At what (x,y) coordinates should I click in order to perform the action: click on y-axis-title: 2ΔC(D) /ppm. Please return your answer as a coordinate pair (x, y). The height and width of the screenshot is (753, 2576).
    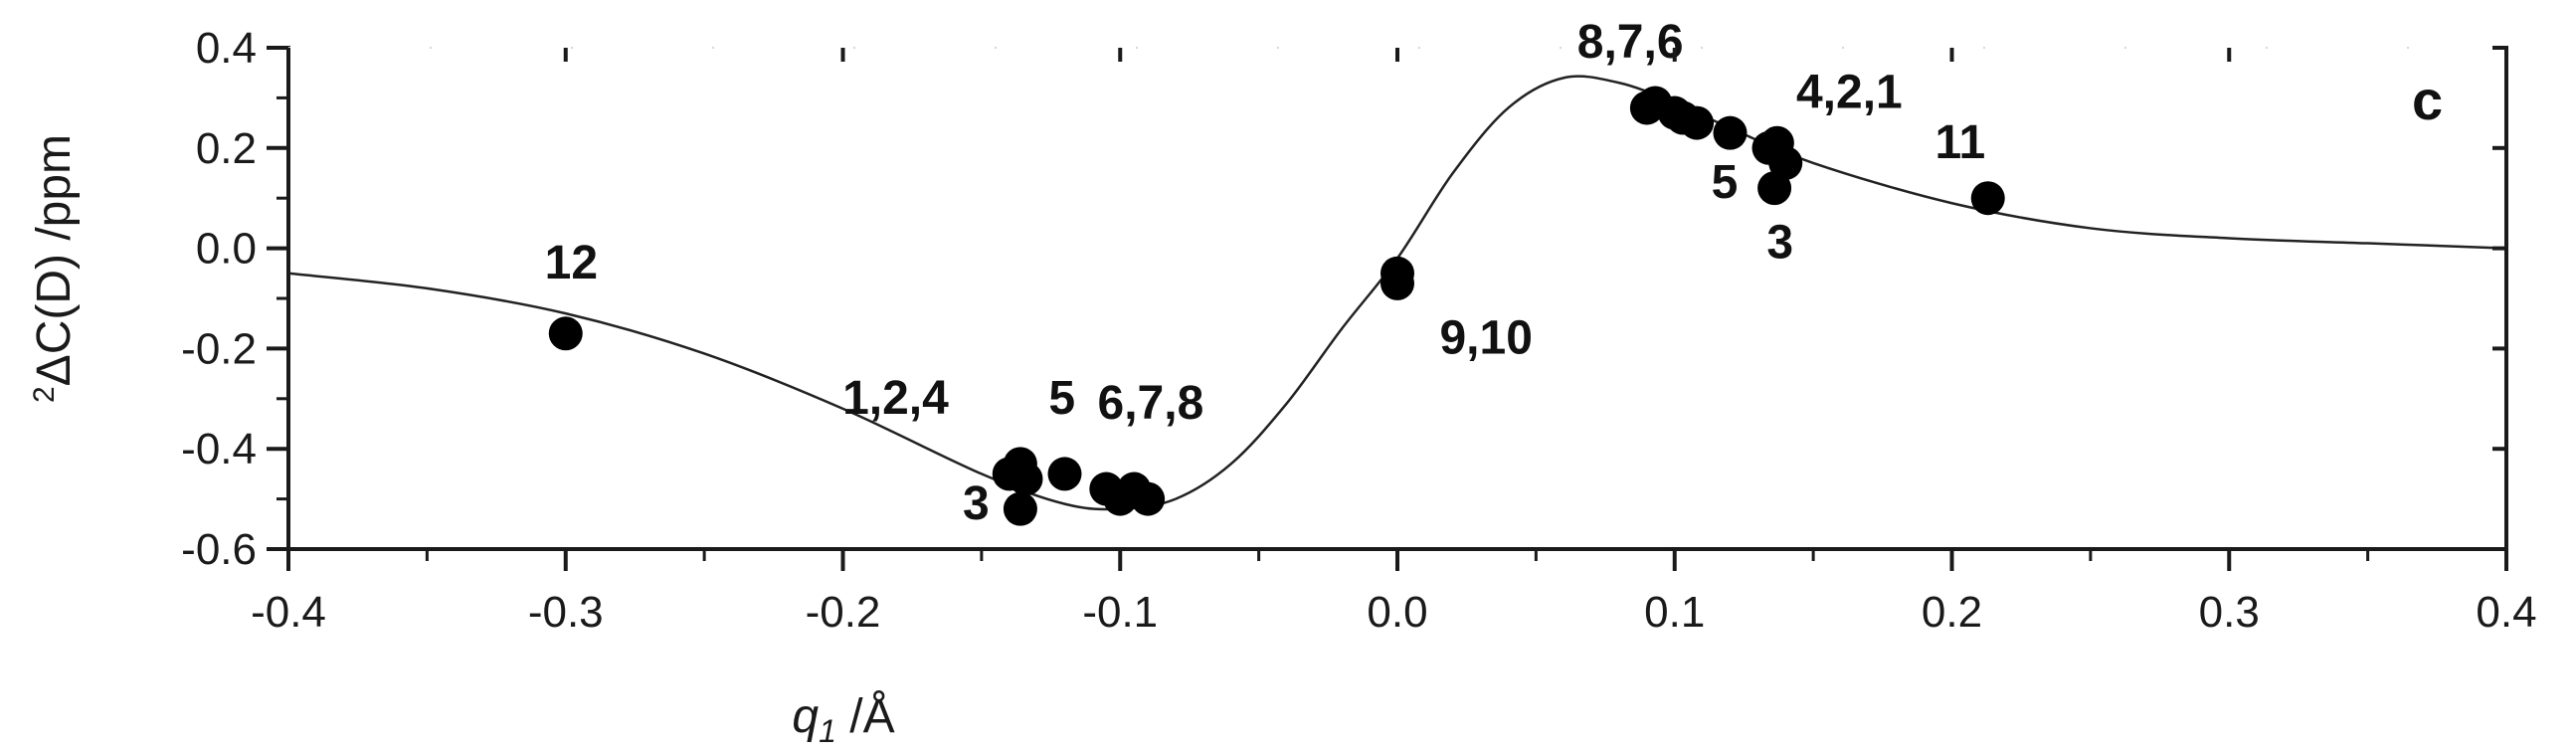
    Looking at the image, I should click on (54, 268).